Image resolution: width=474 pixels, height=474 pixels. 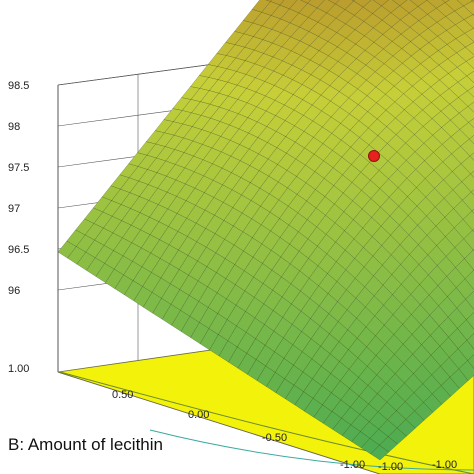 I want to click on floor-contour-cyan, so click(x=311, y=450).